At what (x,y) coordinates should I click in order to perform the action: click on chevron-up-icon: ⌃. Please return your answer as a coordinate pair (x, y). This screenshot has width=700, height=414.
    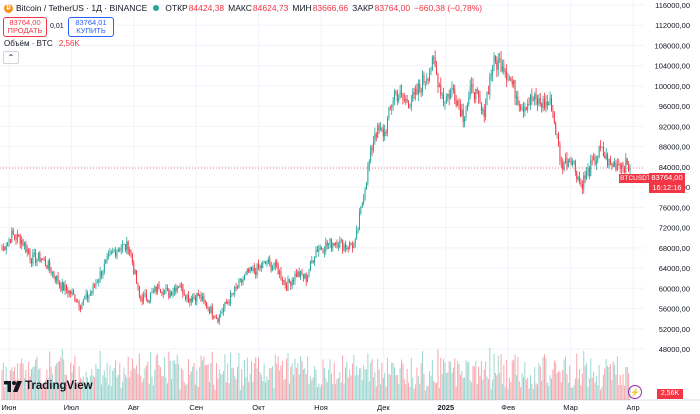
    Looking at the image, I should click on (11, 57).